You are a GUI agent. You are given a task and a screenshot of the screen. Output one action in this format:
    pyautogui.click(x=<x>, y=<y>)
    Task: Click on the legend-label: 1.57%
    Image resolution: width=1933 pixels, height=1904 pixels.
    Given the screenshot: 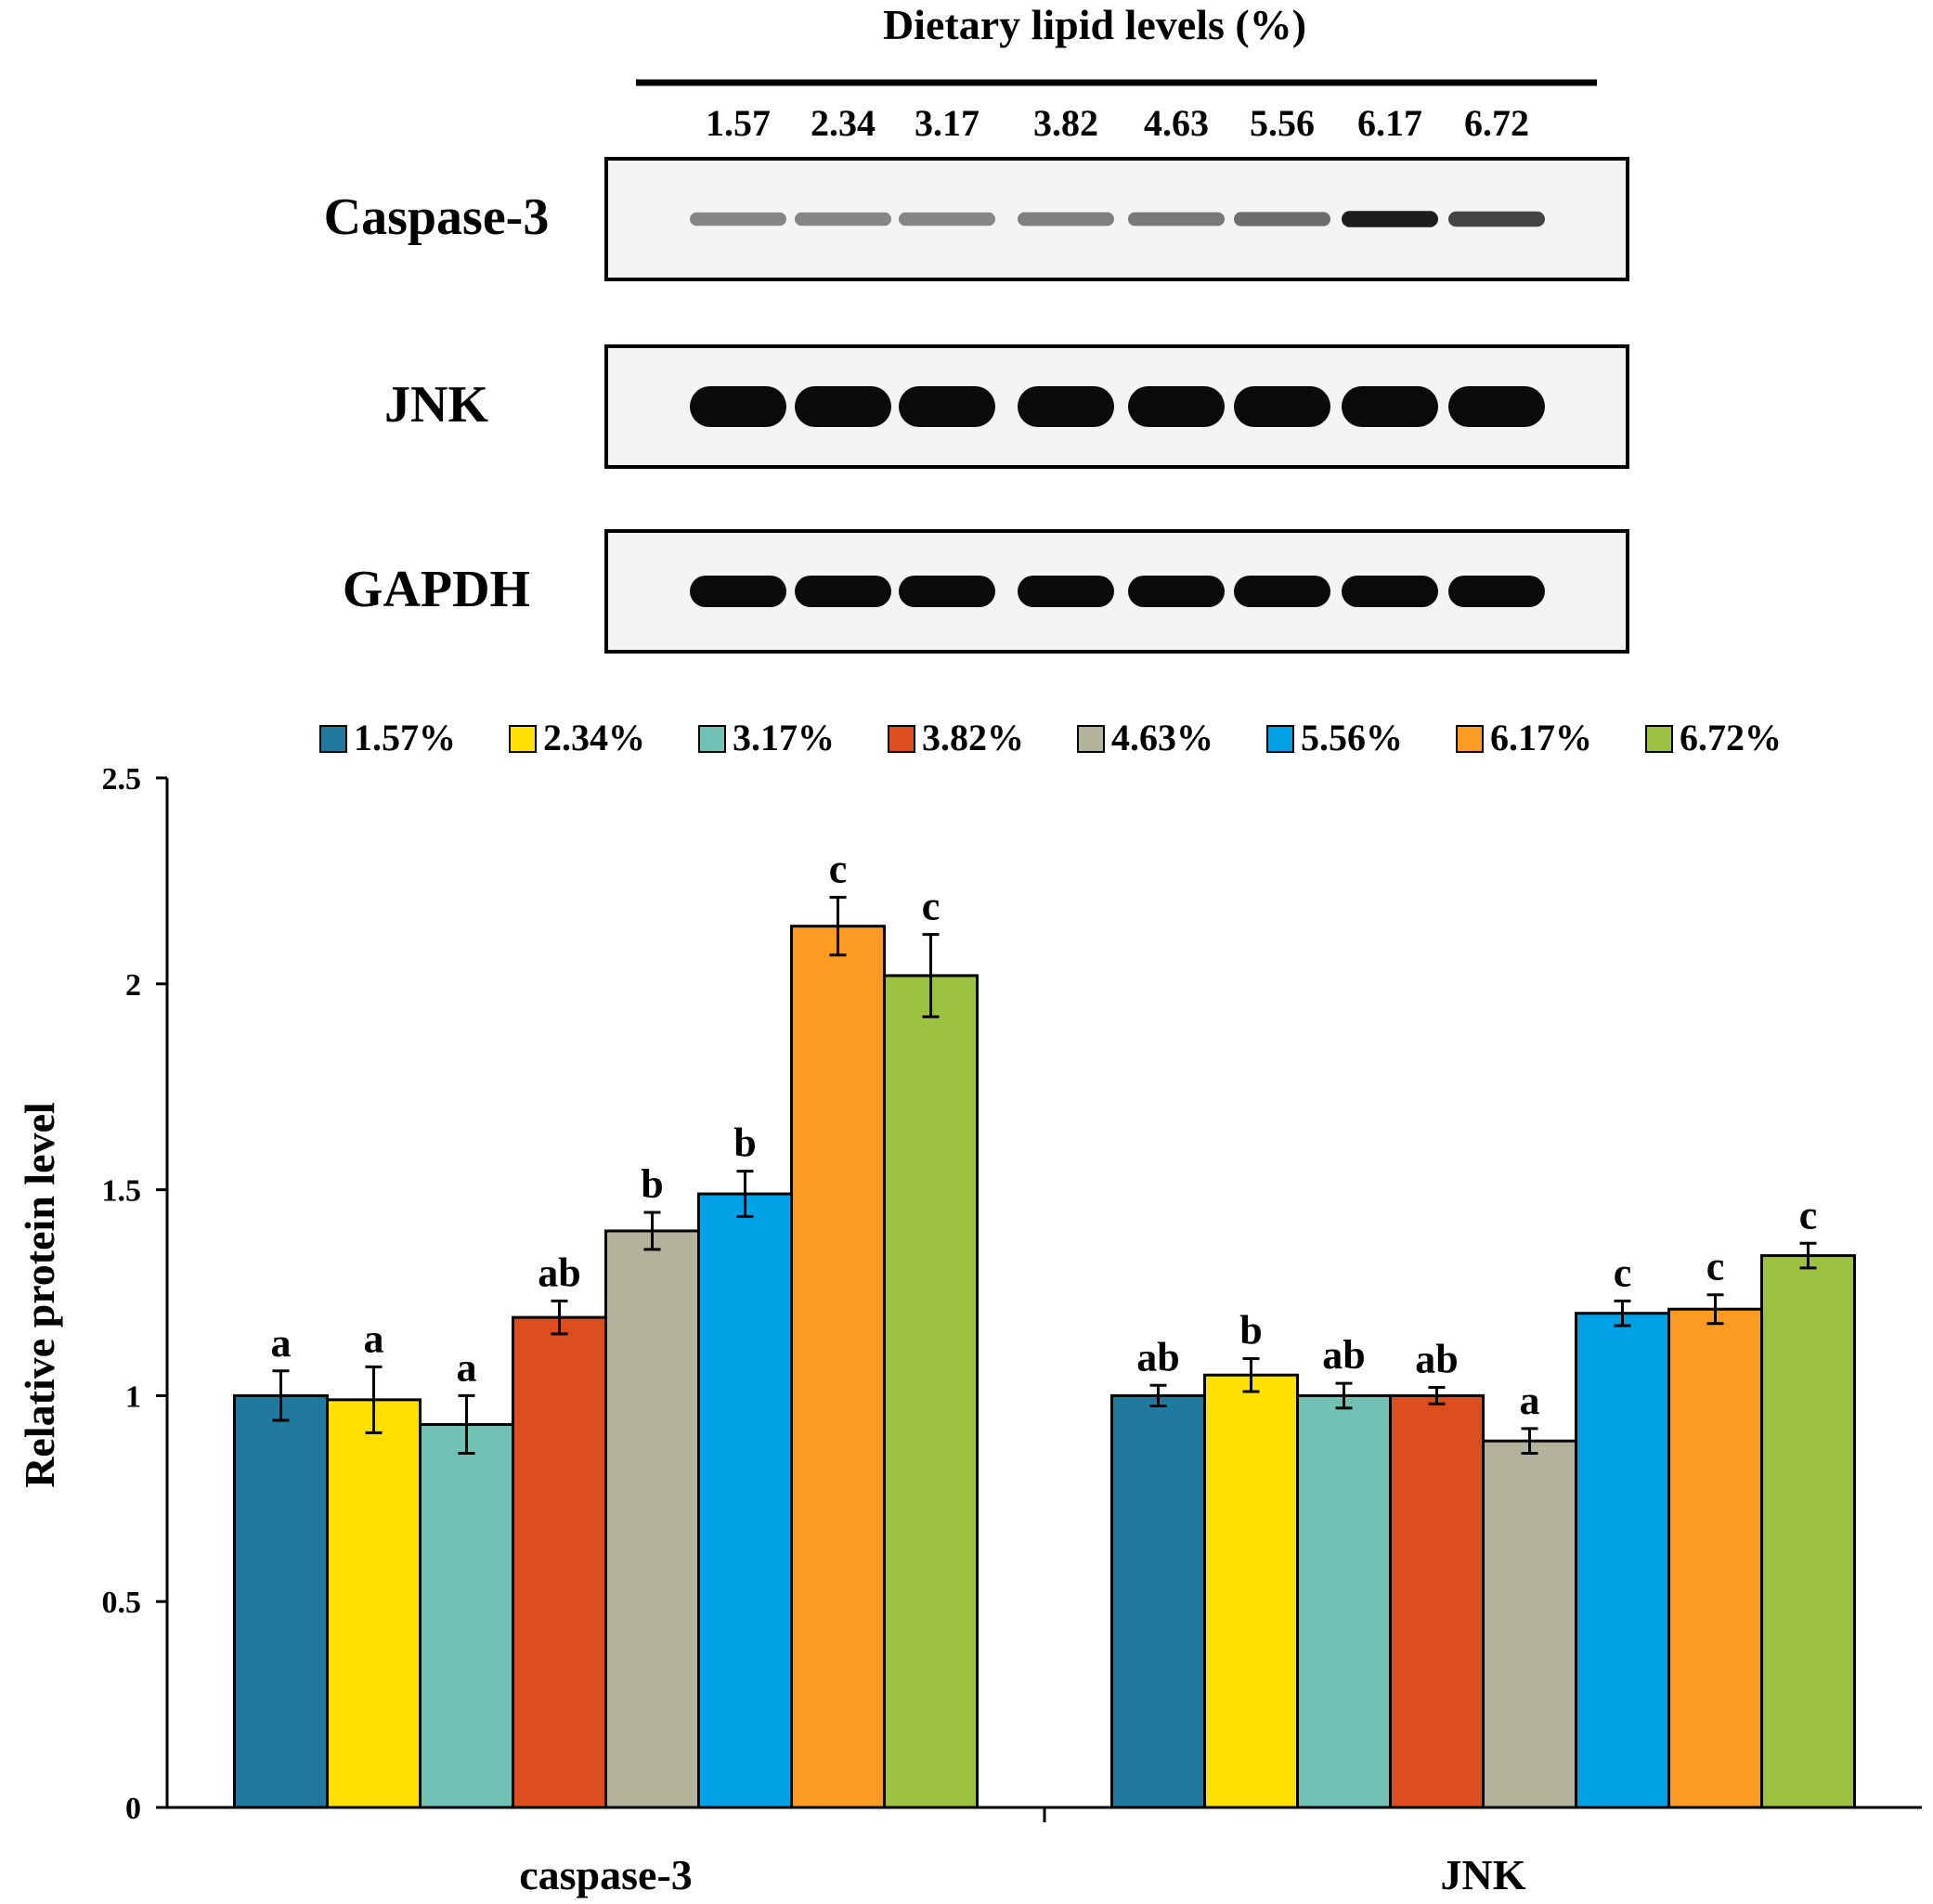 What is the action you would take?
    pyautogui.click(x=405, y=737)
    